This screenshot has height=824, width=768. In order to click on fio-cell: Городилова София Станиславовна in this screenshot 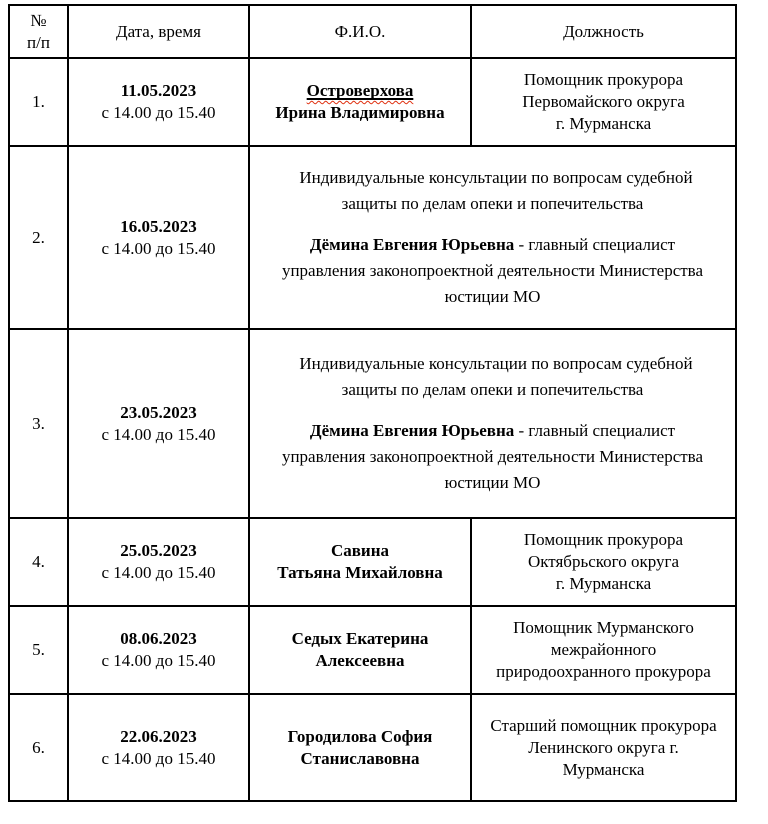, I will do `click(360, 747)`.